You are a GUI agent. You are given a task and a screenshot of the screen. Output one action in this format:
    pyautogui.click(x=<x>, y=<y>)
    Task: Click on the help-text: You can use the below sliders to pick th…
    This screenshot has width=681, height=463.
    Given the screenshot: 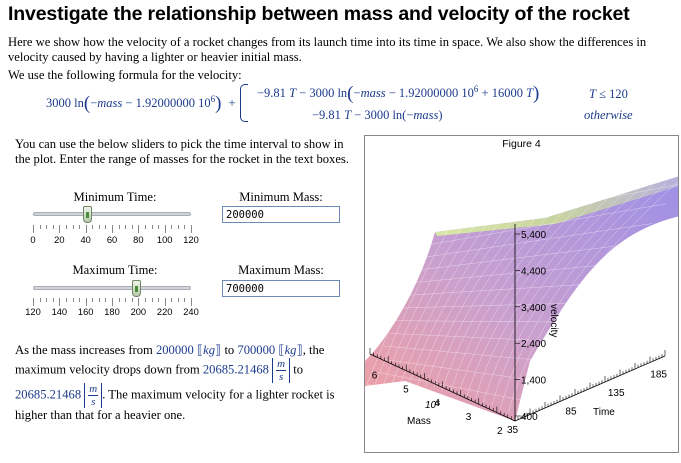 What is the action you would take?
    pyautogui.click(x=182, y=151)
    